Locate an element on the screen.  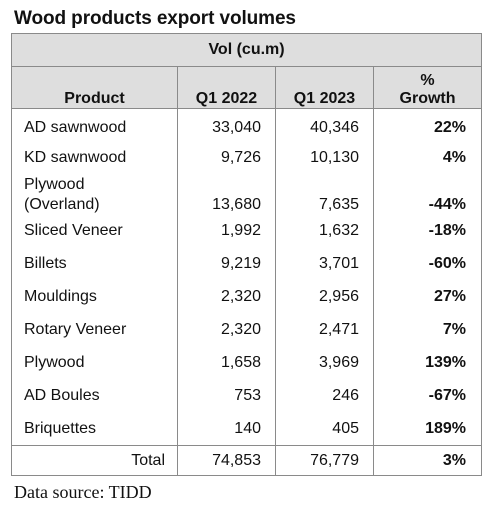
product-cell: AD sawnwood is located at coordinates (94, 125).